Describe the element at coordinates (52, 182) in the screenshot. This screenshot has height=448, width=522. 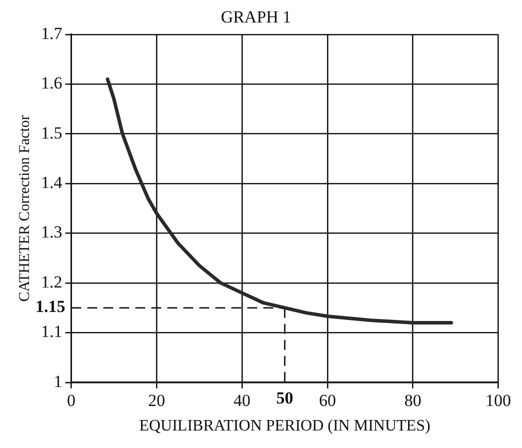
I see `y-tick-label: 1.4` at that location.